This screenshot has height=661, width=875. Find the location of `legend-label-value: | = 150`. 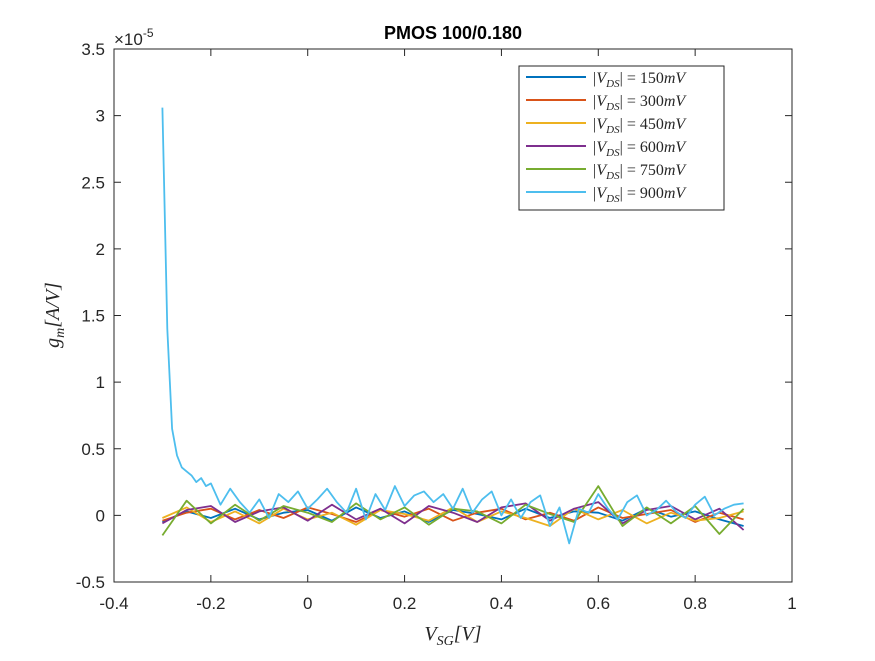

legend-label-value: | = 150 is located at coordinates (642, 78).